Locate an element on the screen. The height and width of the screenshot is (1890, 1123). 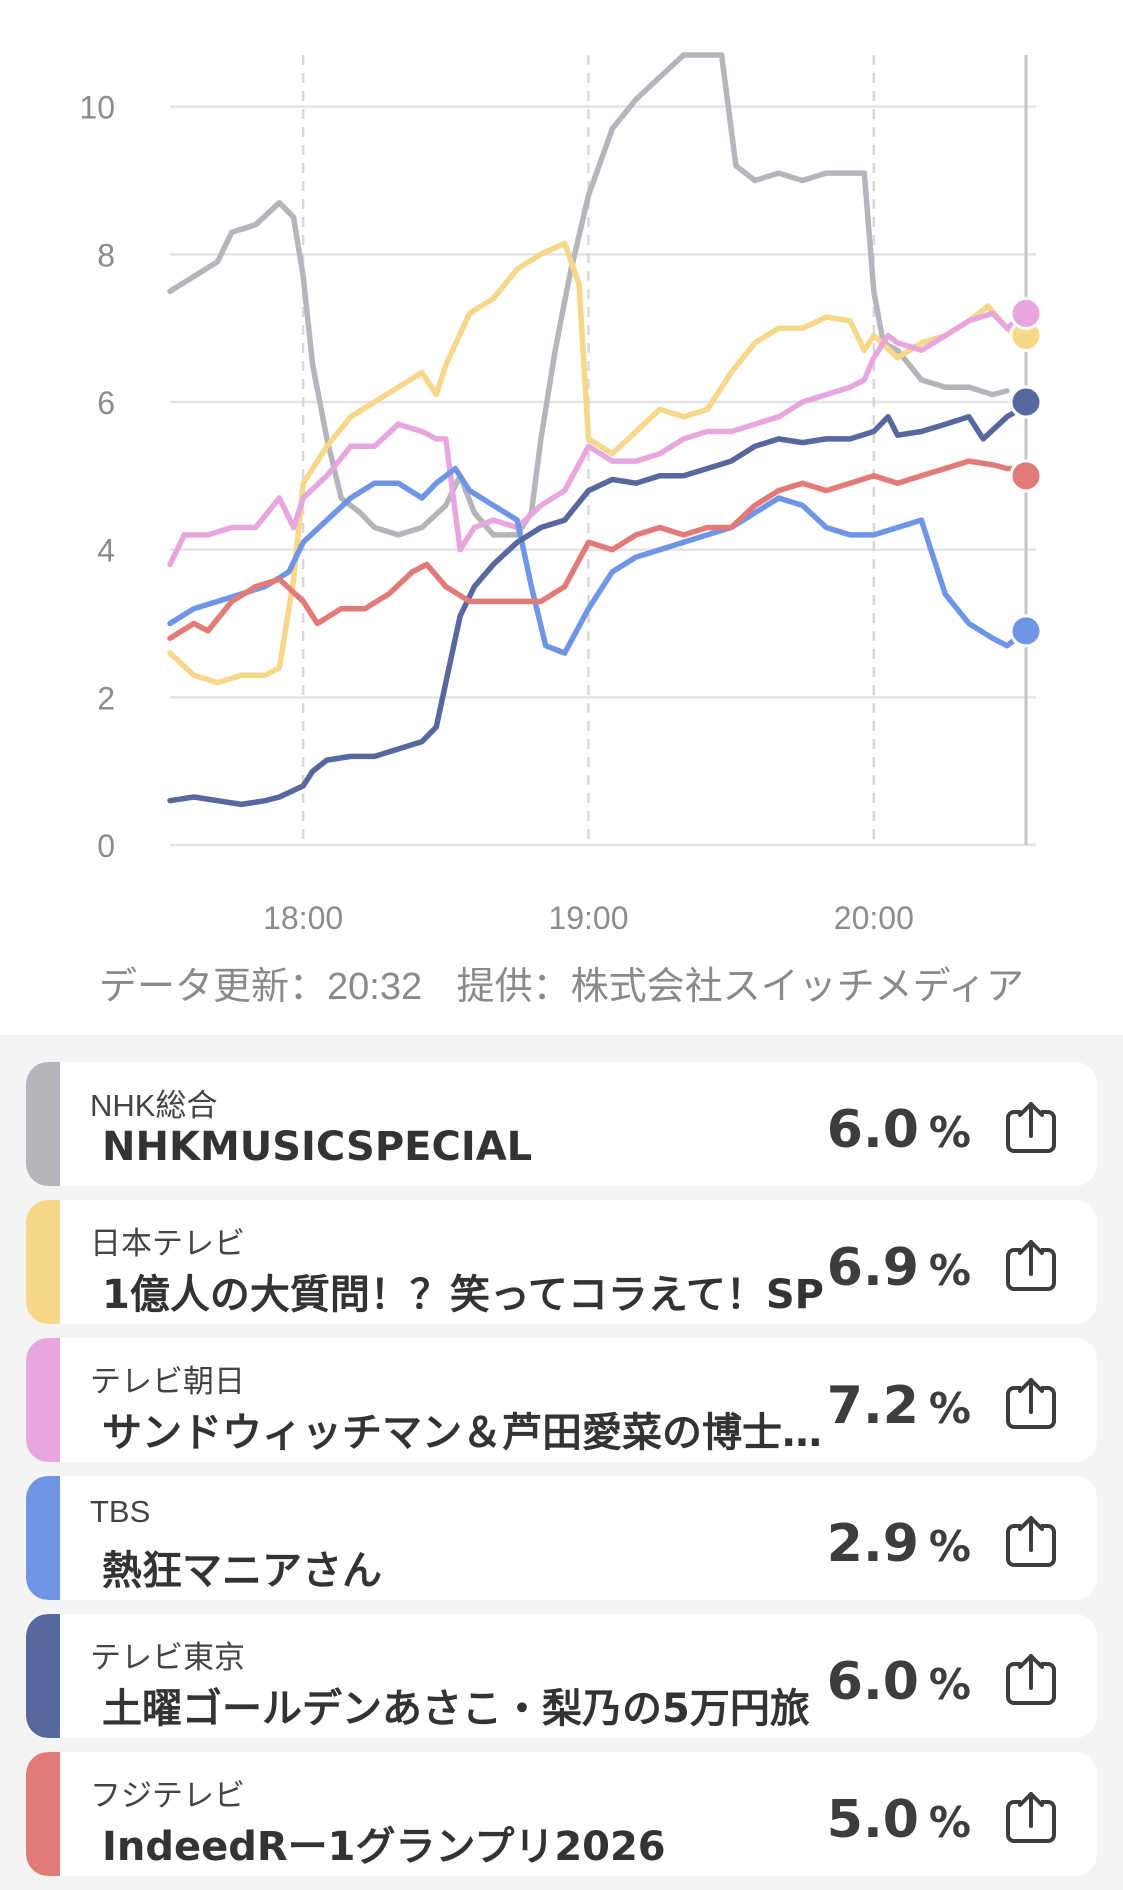
y-tick-label: 6 is located at coordinates (106, 403).